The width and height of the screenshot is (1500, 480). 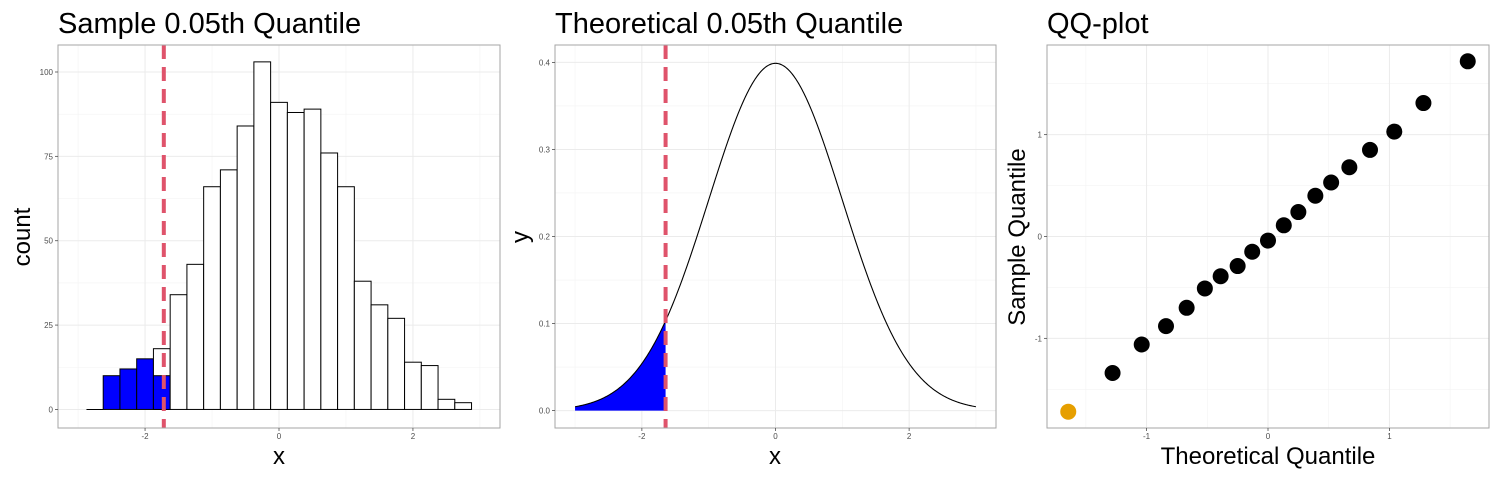 I want to click on histogram-x-tick-label: 0, so click(x=279, y=436).